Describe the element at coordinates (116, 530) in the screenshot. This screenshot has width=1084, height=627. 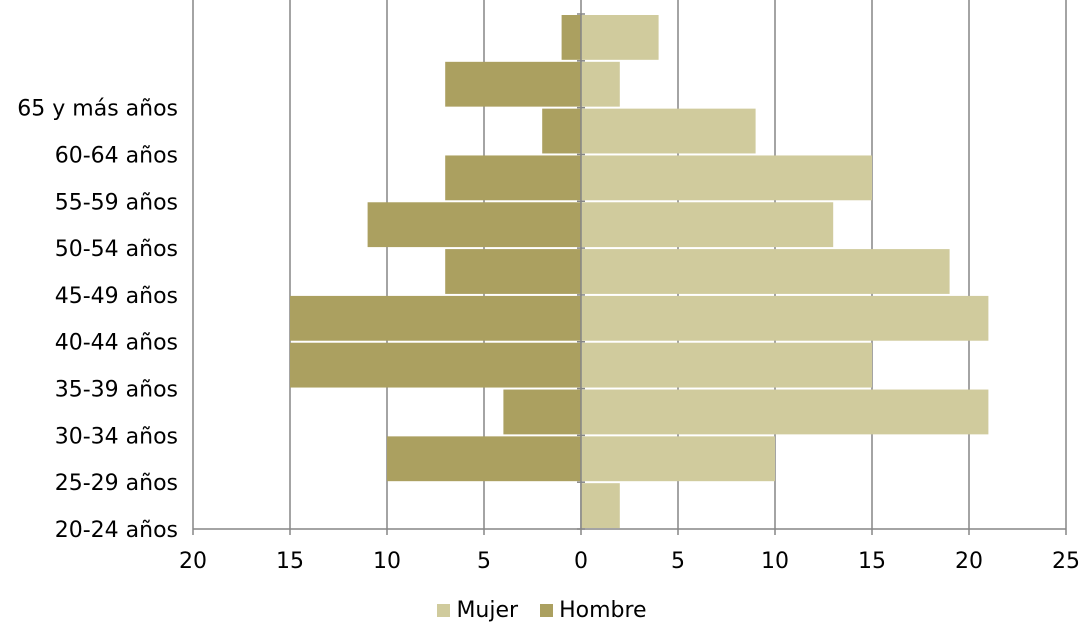
I see `y-tick-label: 20-24 años` at that location.